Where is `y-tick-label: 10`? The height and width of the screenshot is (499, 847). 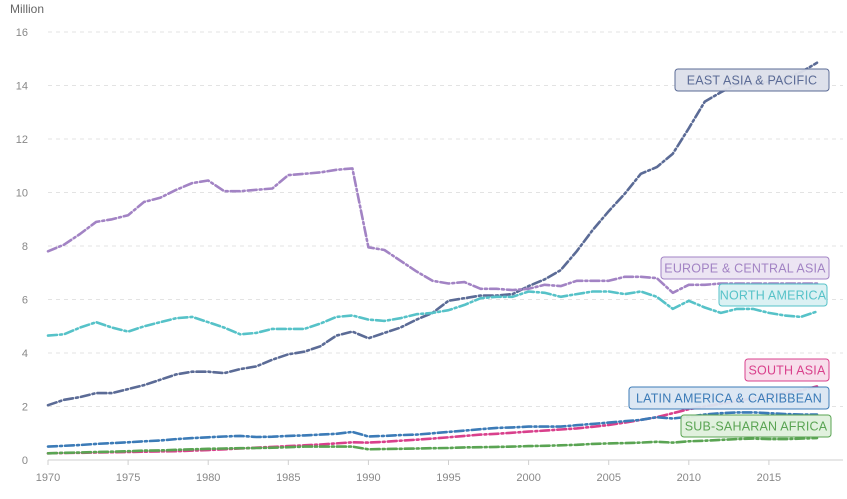 y-tick-label: 10 is located at coordinates (22, 194).